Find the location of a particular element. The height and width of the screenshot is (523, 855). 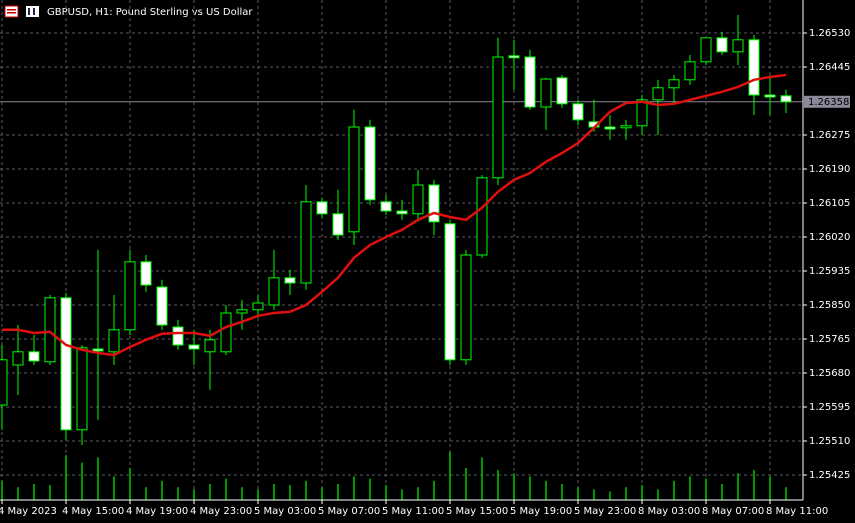

y-tick-label: 1.26530 is located at coordinates (829, 33).